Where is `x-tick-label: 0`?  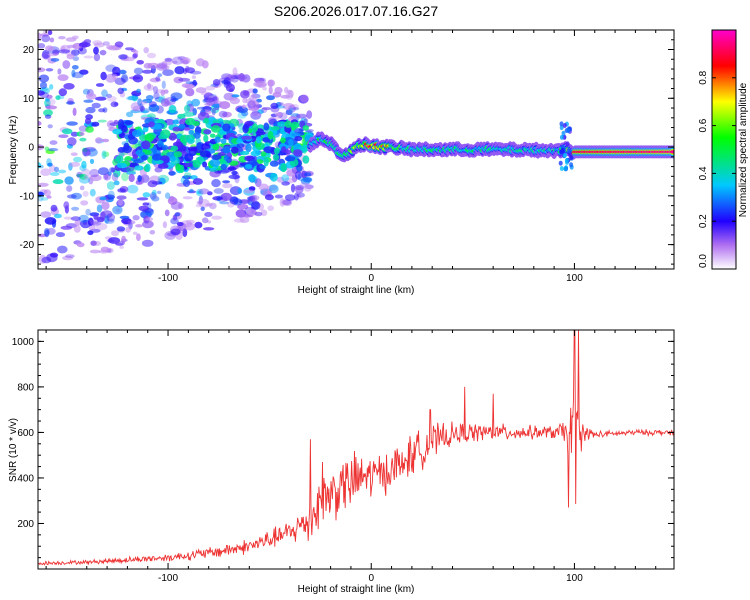 x-tick-label: 0 is located at coordinates (371, 578).